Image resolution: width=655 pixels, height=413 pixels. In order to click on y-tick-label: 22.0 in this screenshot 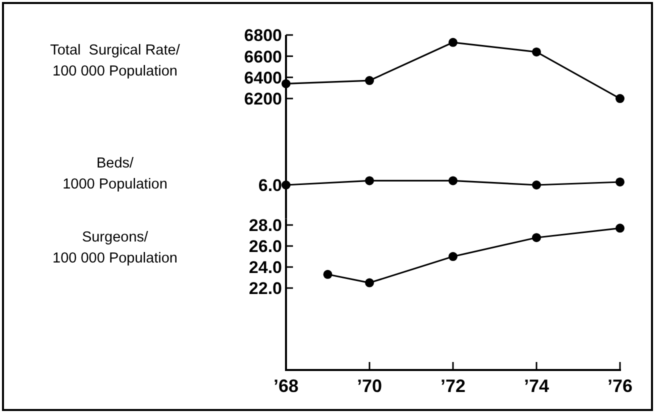, I will do `click(265, 288)`.